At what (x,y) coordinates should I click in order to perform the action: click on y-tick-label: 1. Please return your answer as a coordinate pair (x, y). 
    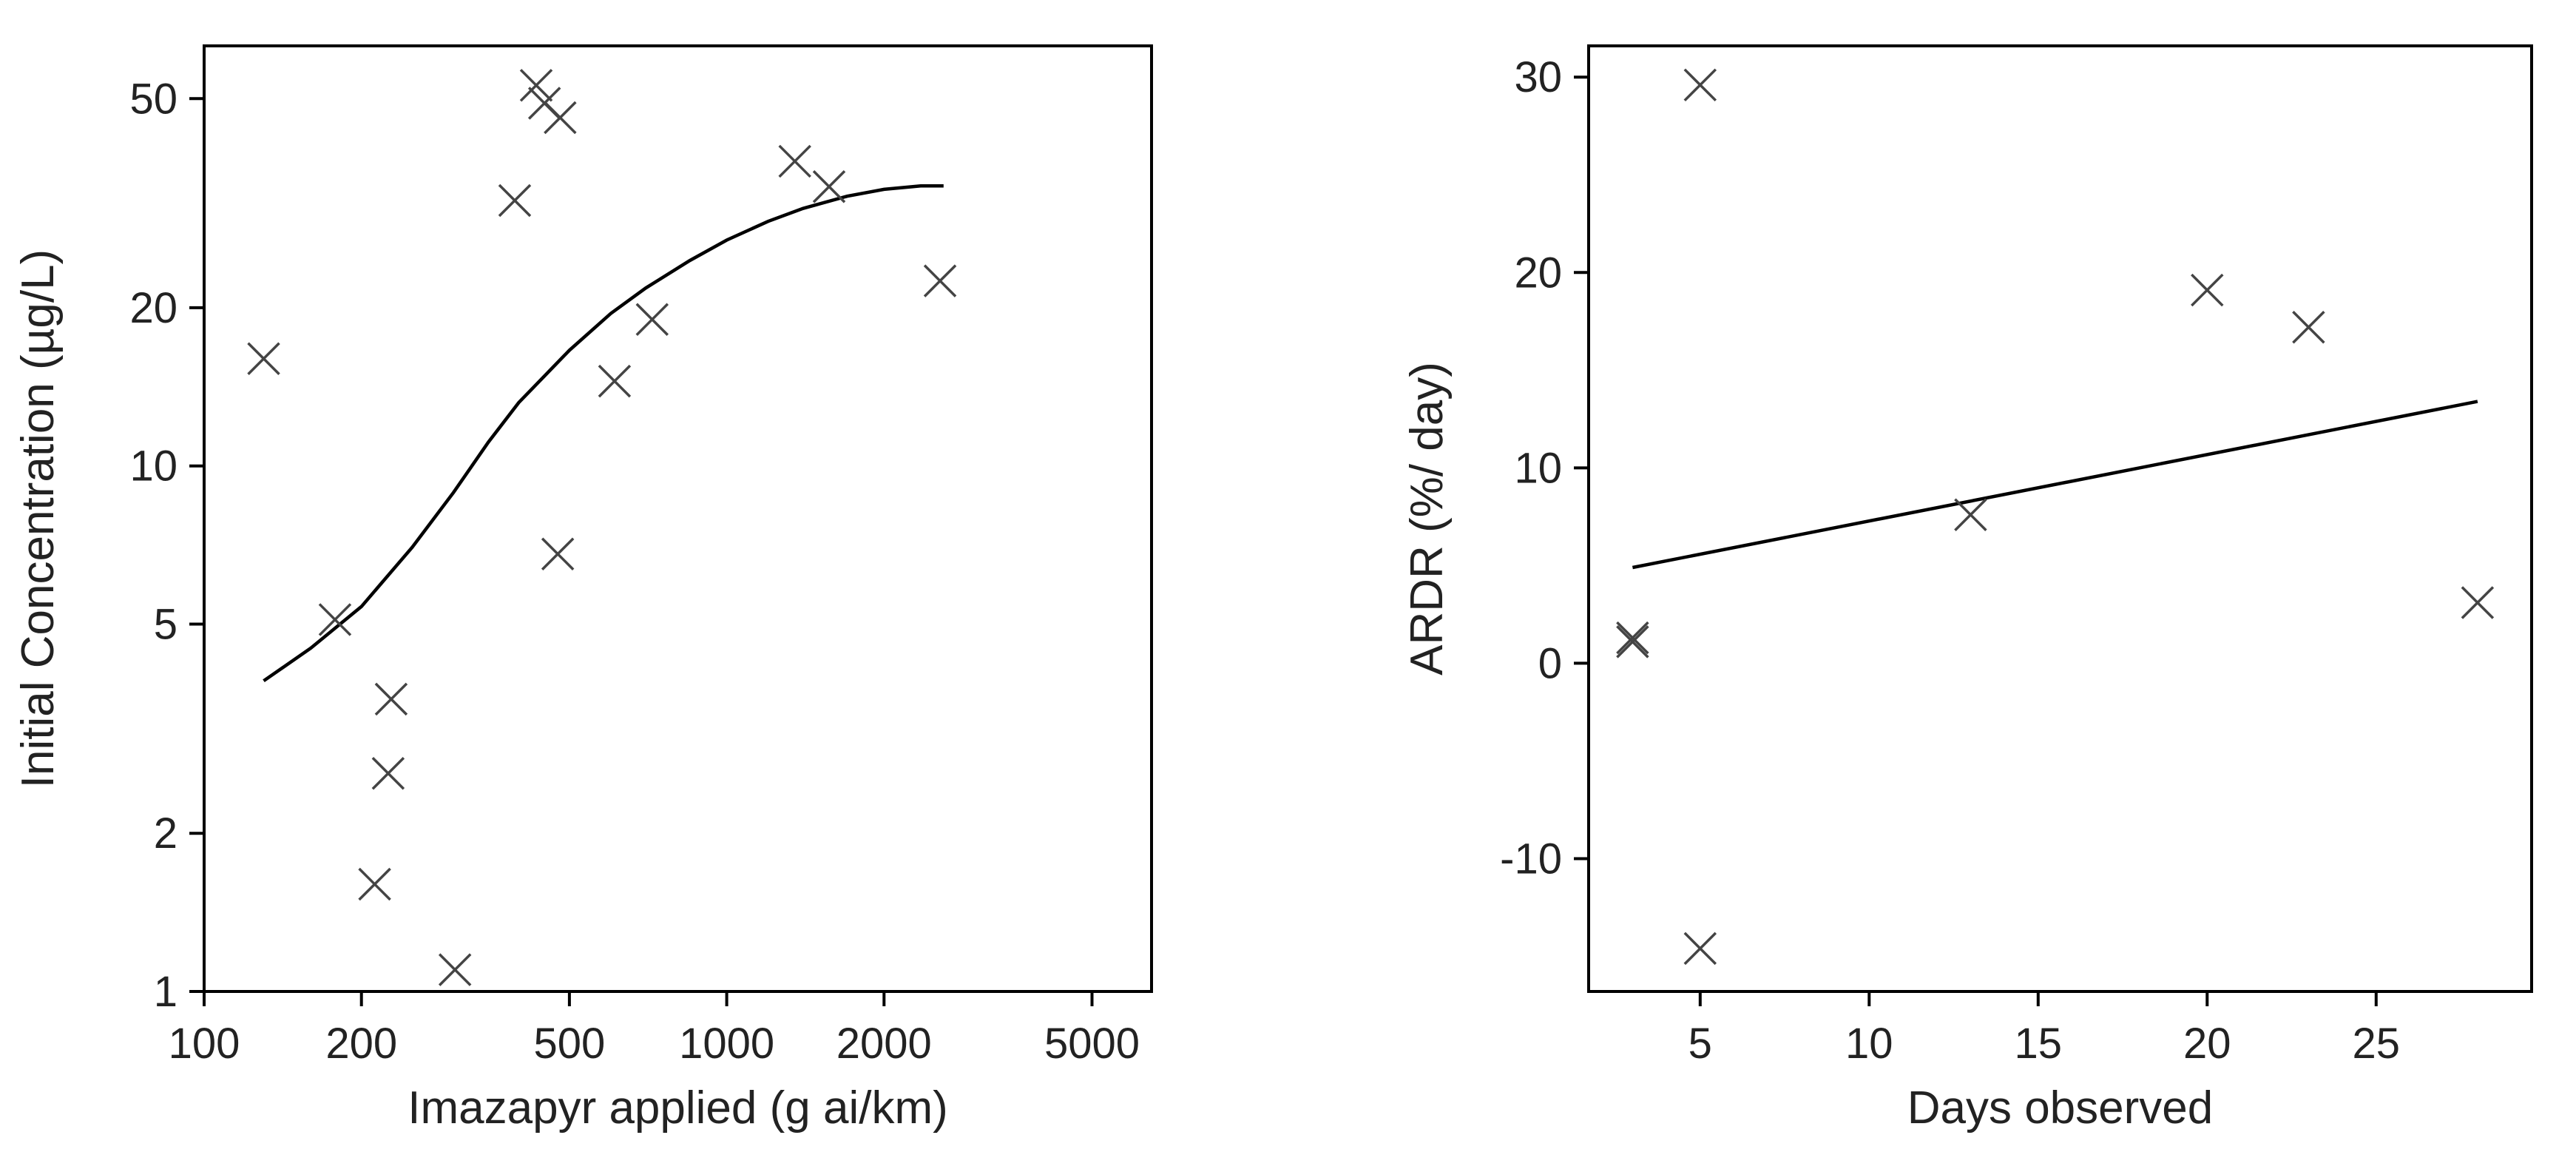
    Looking at the image, I should click on (166, 992).